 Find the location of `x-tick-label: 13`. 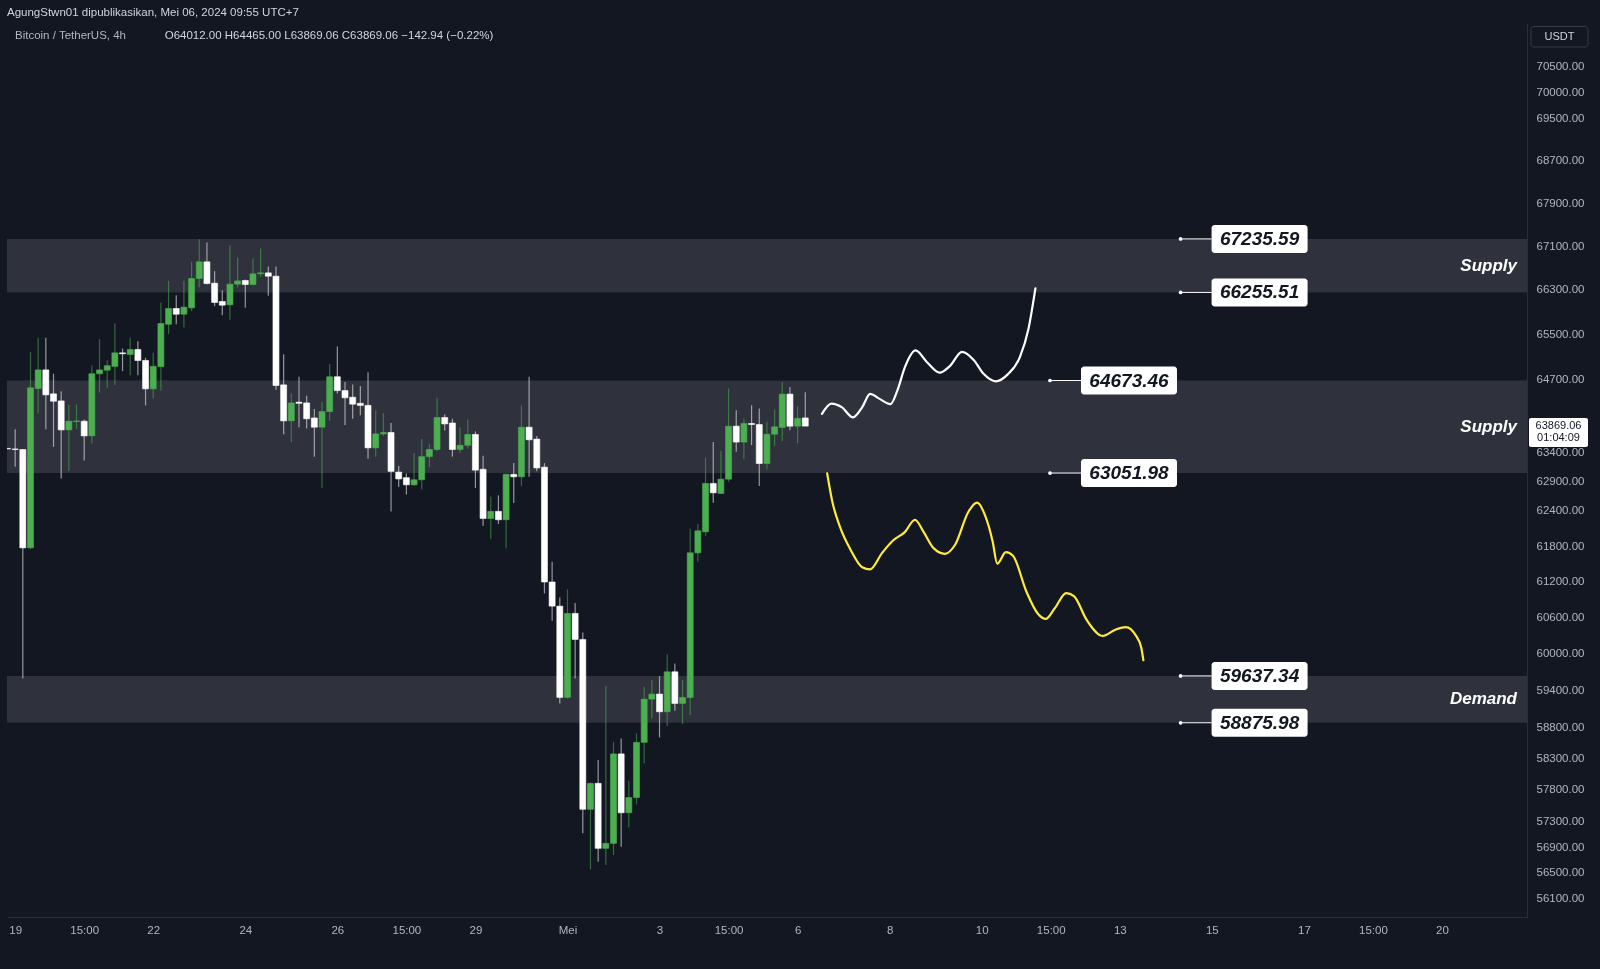

x-tick-label: 13 is located at coordinates (1120, 929).